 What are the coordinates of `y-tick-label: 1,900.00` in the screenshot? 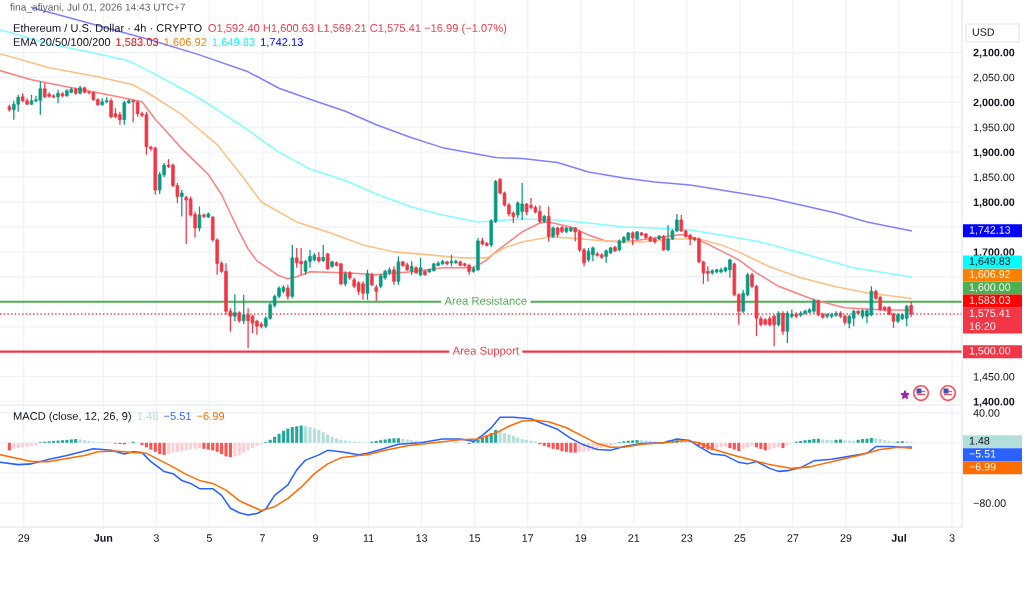 It's located at (994, 153).